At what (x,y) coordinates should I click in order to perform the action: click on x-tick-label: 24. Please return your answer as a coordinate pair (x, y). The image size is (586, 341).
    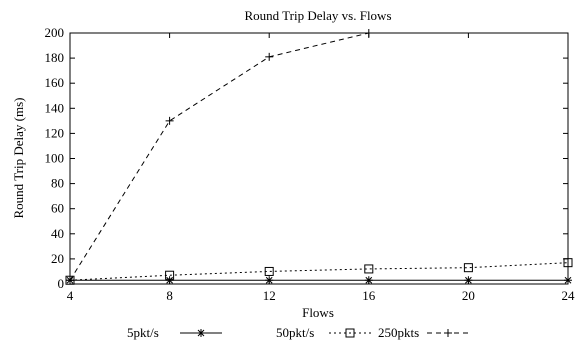
    Looking at the image, I should click on (569, 295).